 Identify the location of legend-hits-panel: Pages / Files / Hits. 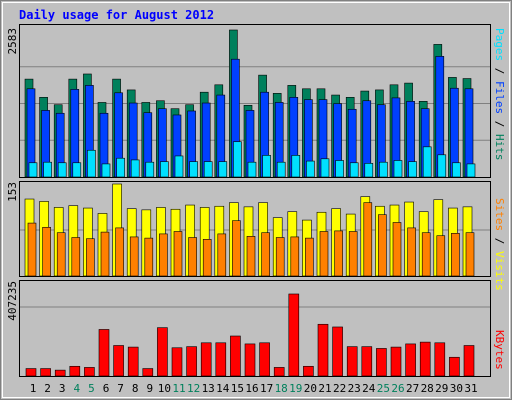
(499, 94).